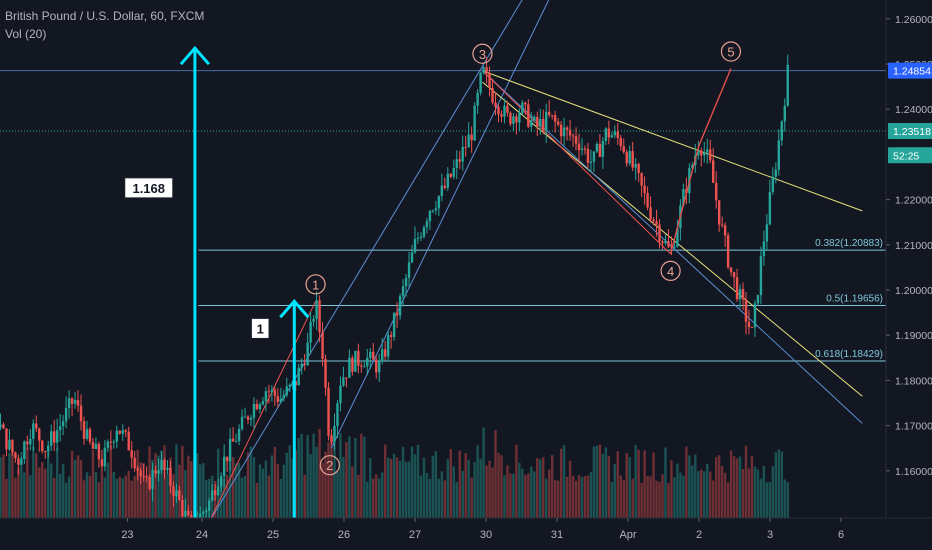  I want to click on time-axis-label: 23, so click(127, 535).